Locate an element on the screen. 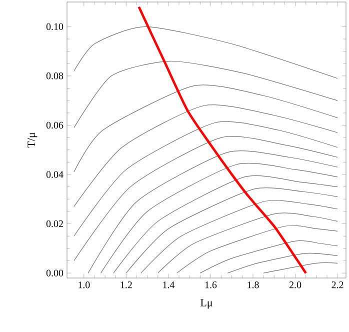 Image resolution: width=349 pixels, height=332 pixels. y-axis-title: T/μ is located at coordinates (33, 140).